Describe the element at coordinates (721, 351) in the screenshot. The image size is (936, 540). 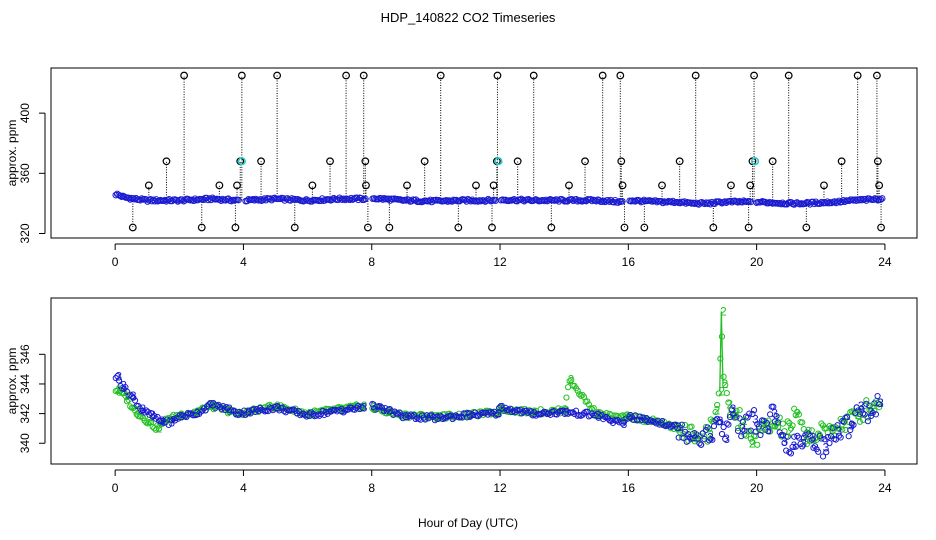
I see `series-2-spike` at that location.